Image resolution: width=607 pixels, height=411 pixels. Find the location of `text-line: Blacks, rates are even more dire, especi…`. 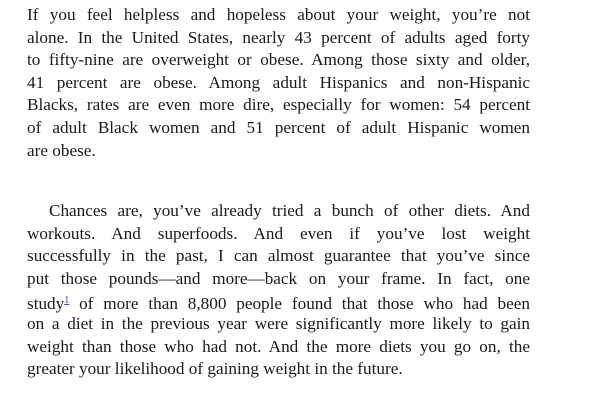

text-line: Blacks, rates are even more dire, especi… is located at coordinates (278, 105).